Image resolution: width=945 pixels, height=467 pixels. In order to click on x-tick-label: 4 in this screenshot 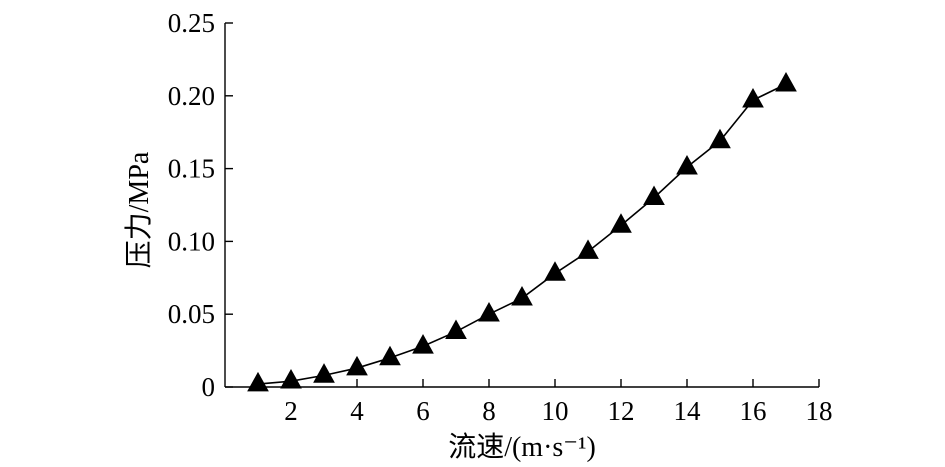, I will do `click(357, 411)`.